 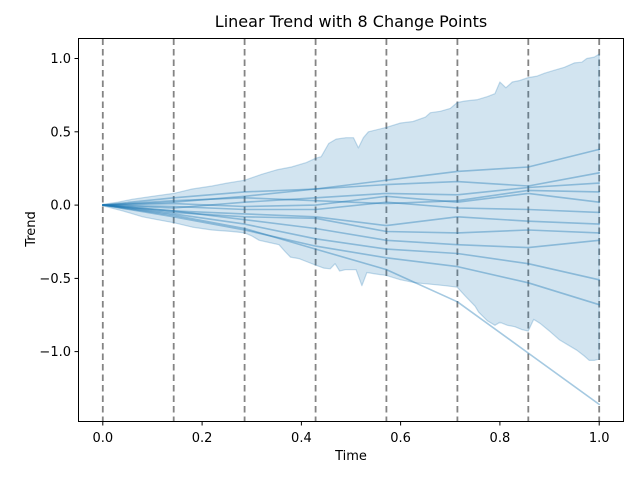 What do you see at coordinates (500, 438) in the screenshot?
I see `x-tick-label: 0.8` at bounding box center [500, 438].